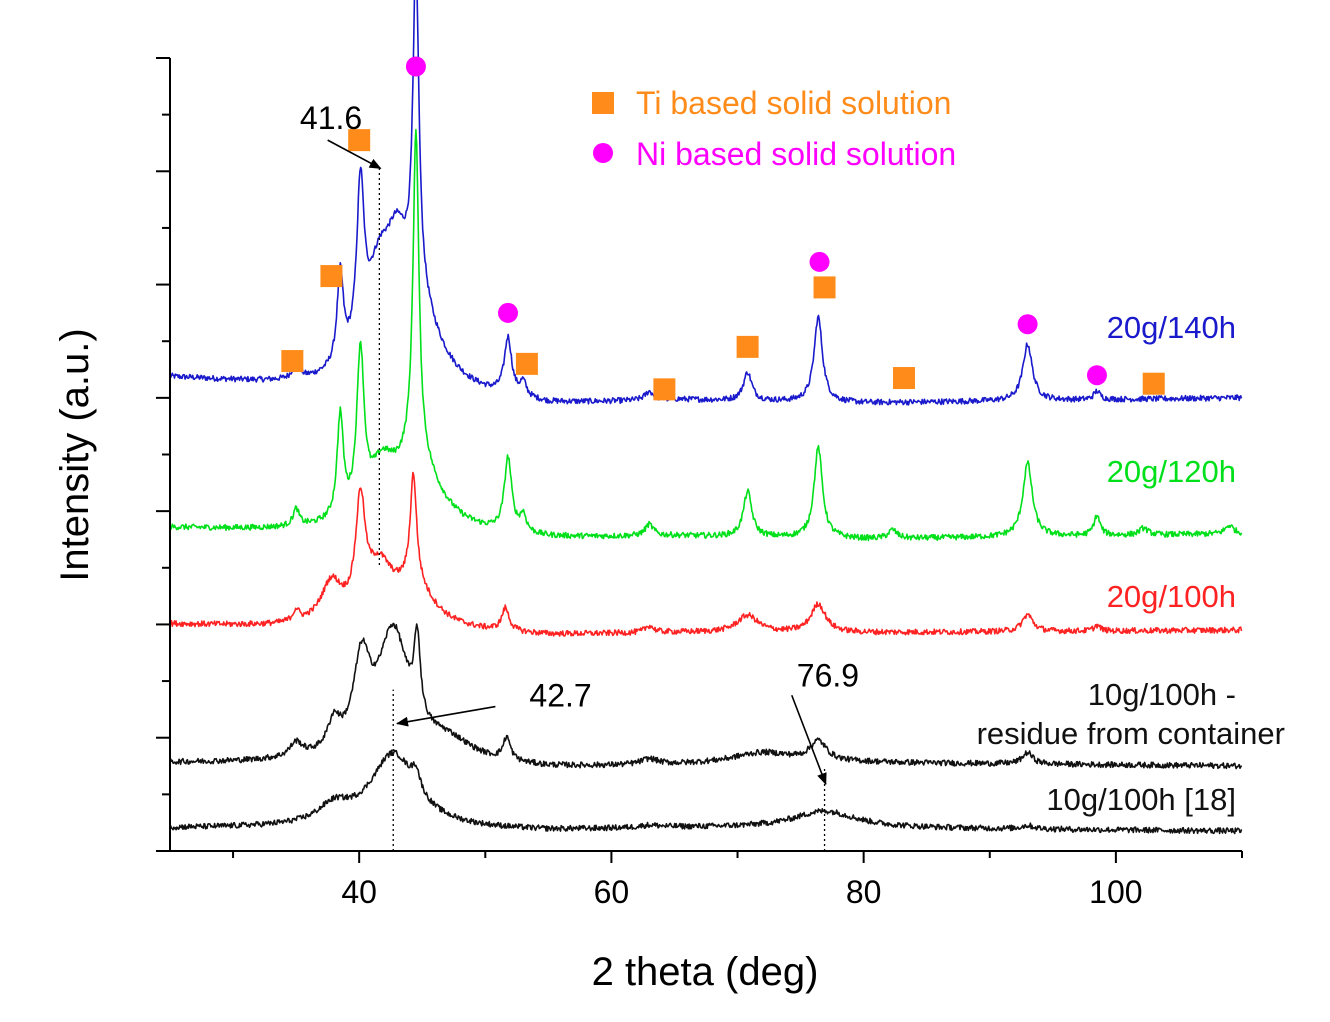  Describe the element at coordinates (359, 892) in the screenshot. I see `x-tick-label: 40` at that location.